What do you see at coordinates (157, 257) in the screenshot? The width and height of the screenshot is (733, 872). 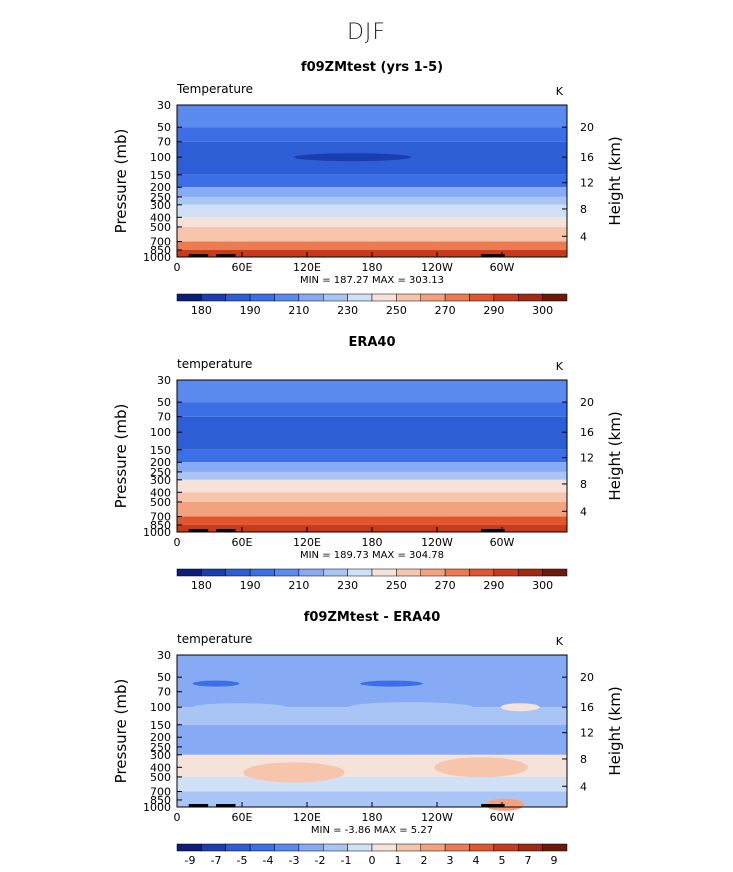 I see `y-tick-label: 1000` at bounding box center [157, 257].